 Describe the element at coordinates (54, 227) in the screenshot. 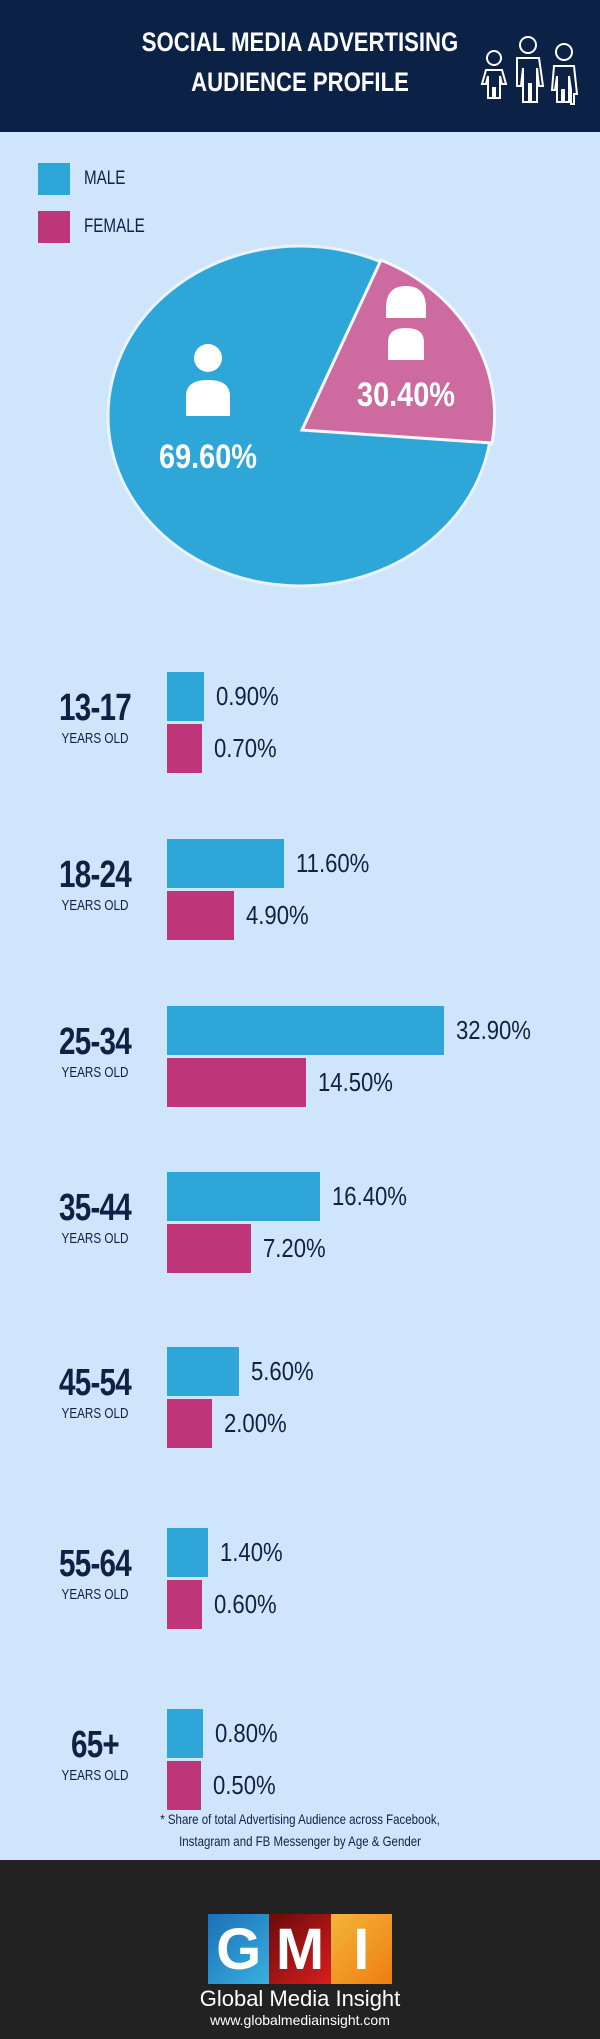

I see `legend-female-swatch` at that location.